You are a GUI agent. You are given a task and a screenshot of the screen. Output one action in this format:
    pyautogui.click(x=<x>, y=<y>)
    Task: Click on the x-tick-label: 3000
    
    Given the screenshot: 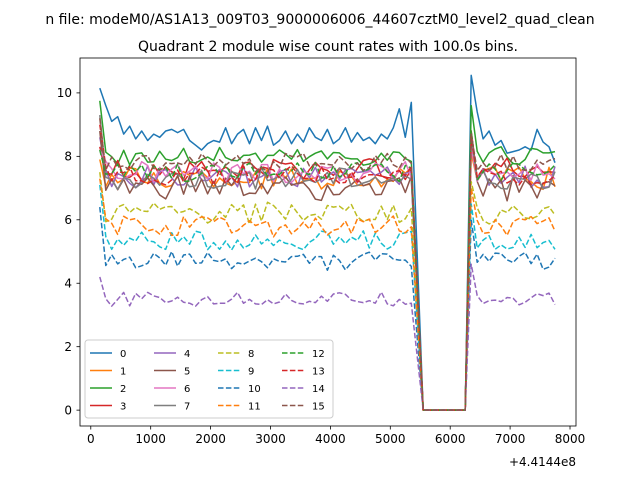 What is the action you would take?
    pyautogui.click(x=270, y=439)
    